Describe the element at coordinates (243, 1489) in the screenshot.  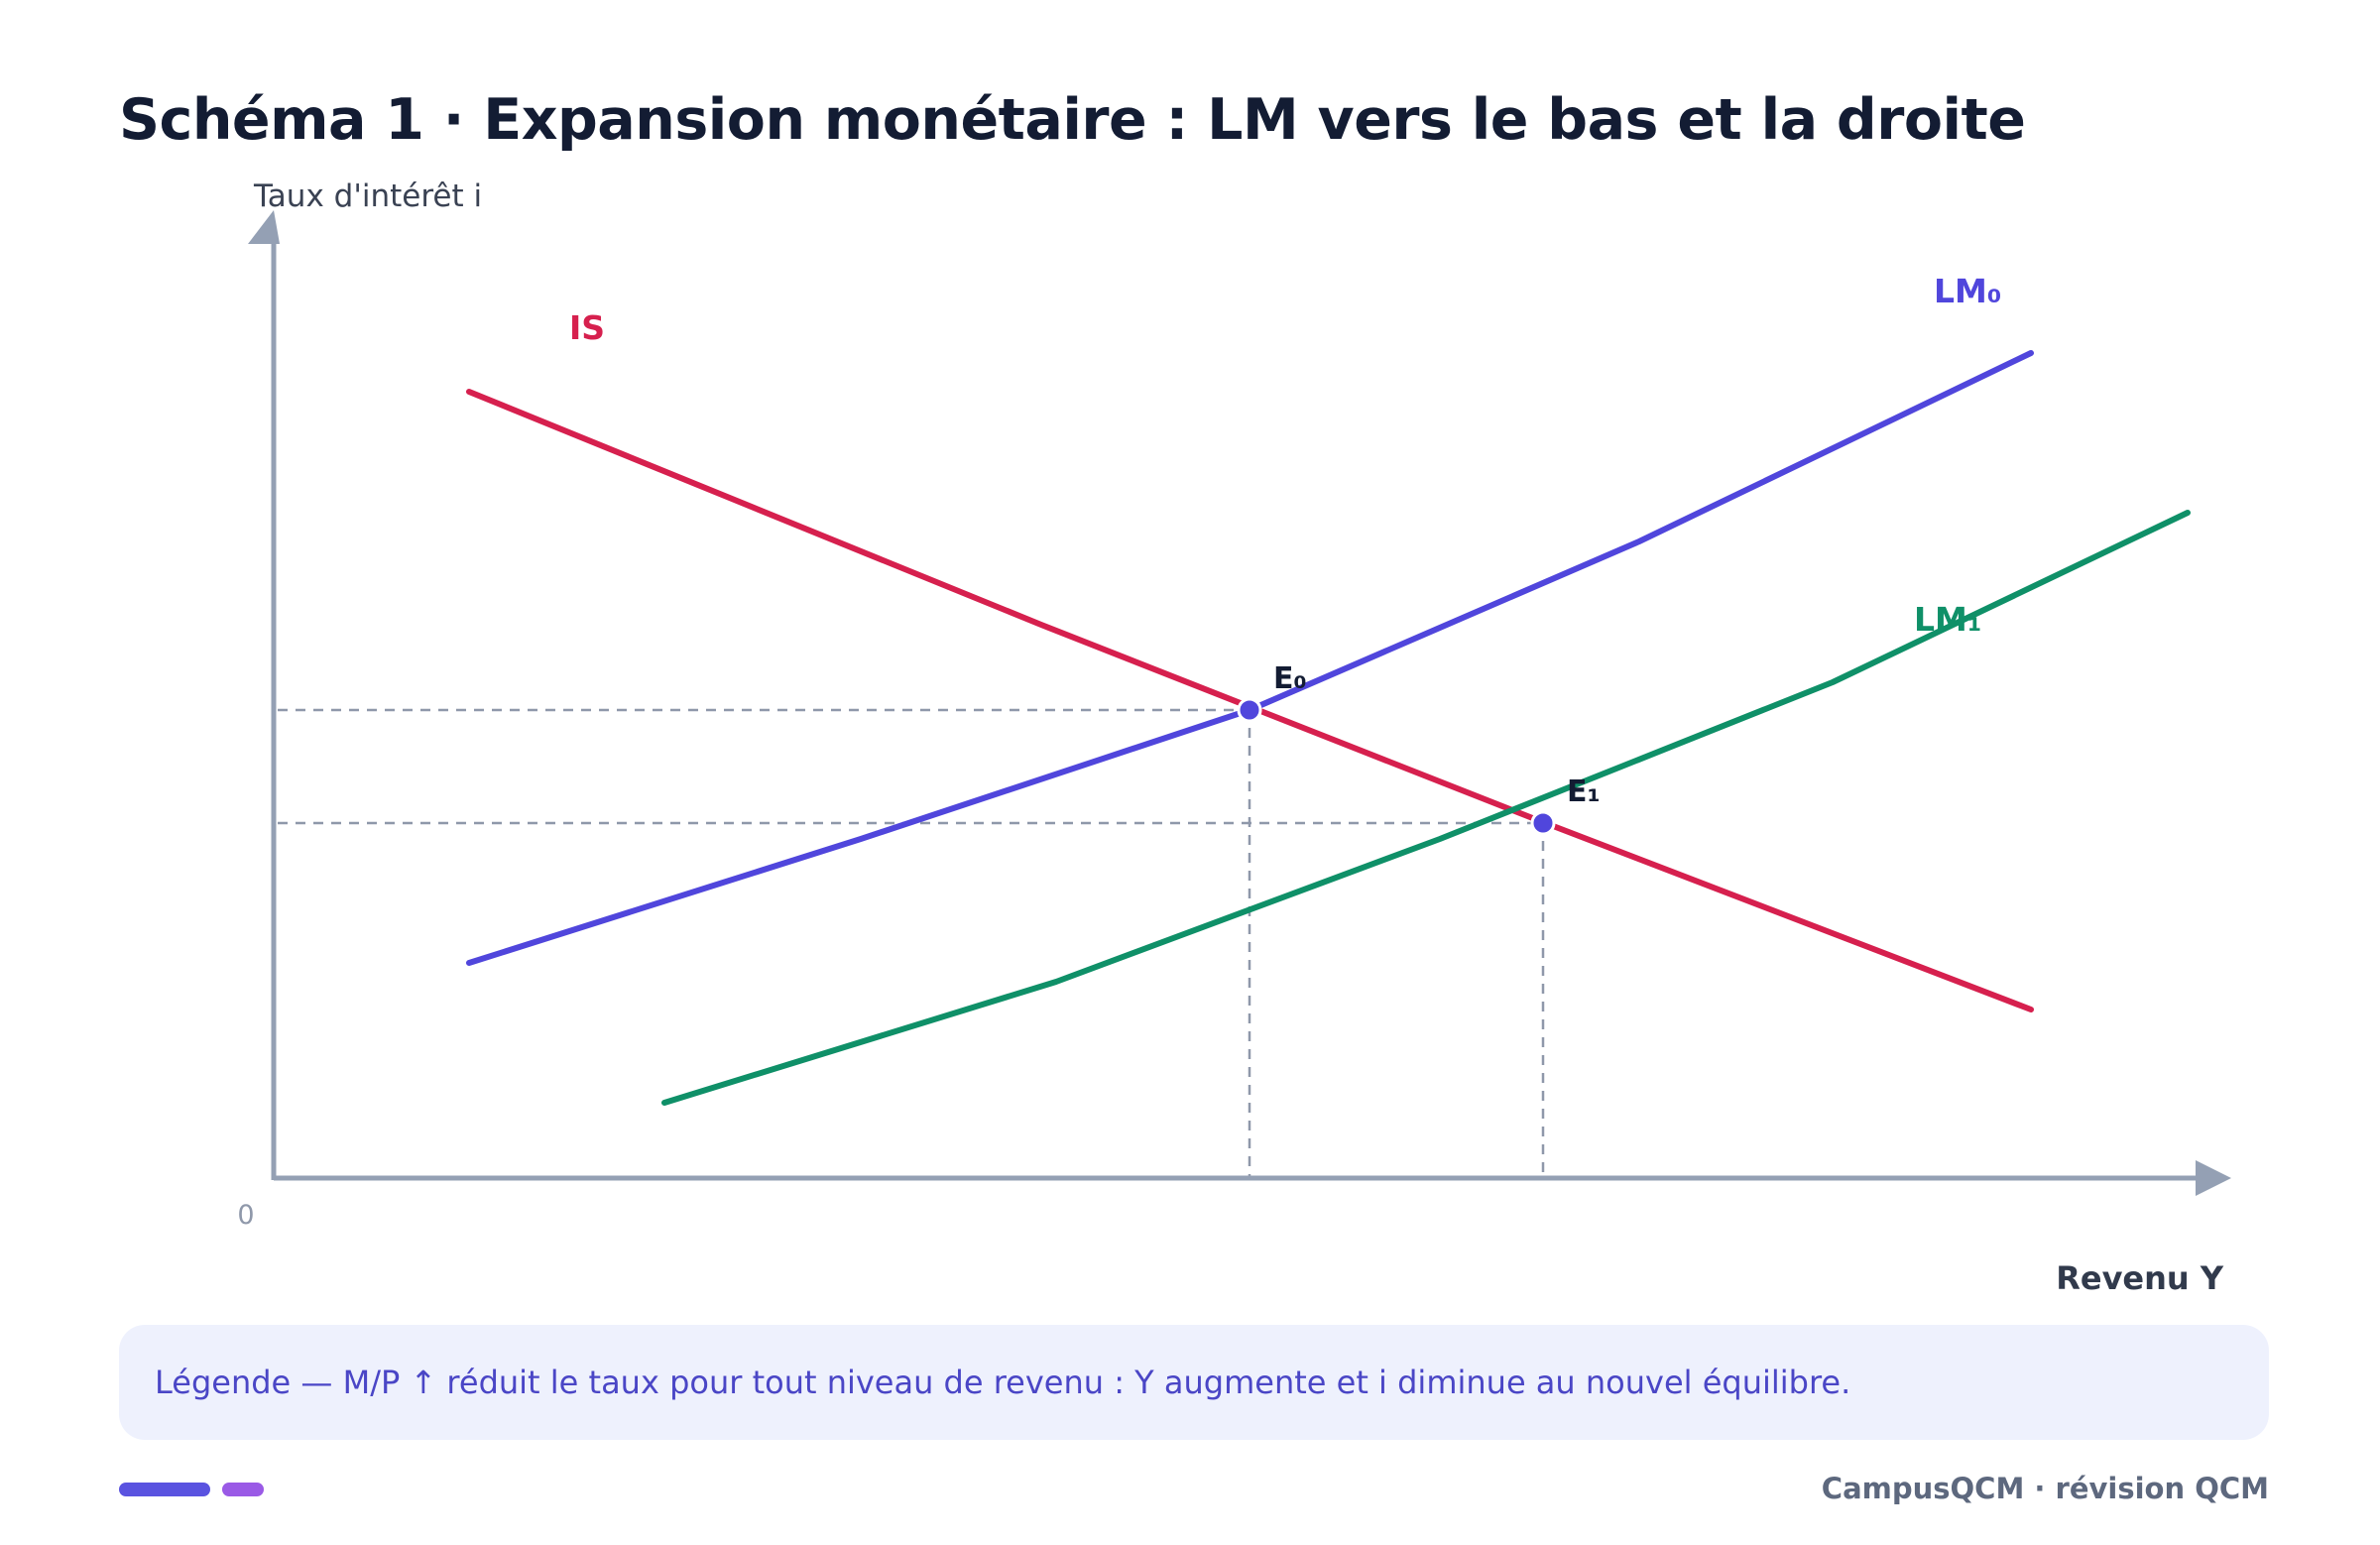
I see `accent-bar-secondary` at that location.